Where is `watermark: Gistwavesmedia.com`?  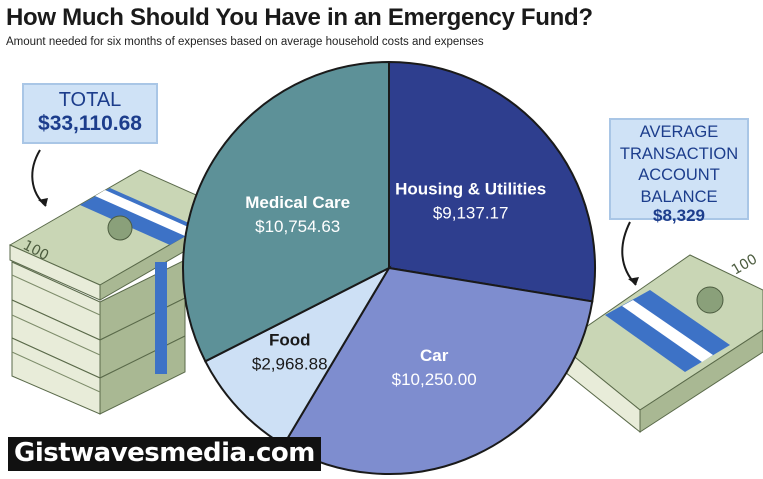
watermark: Gistwavesmedia.com is located at coordinates (164, 454).